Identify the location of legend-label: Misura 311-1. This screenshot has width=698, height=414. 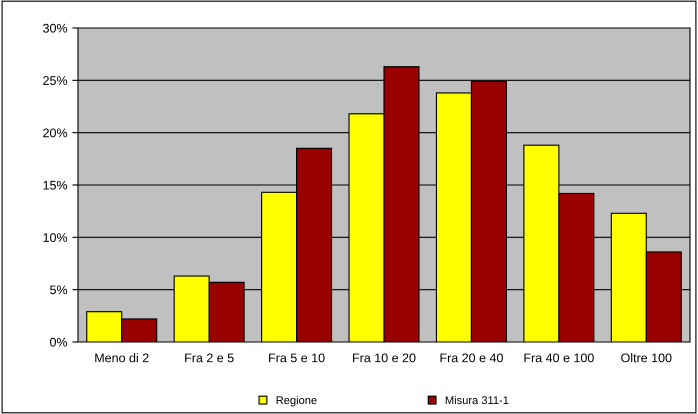
(477, 400).